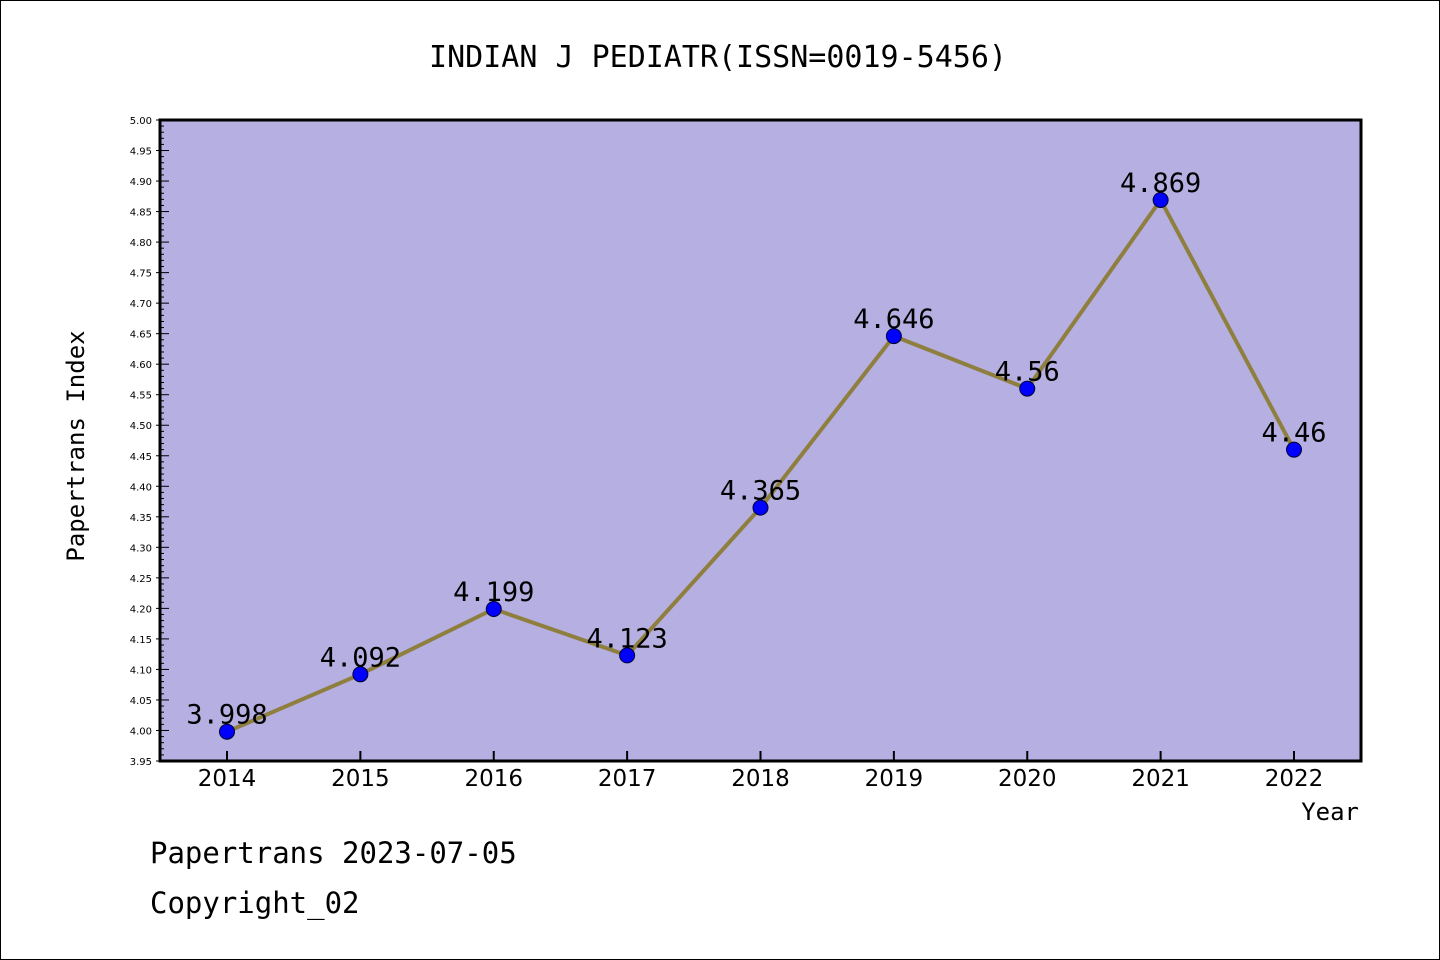  Describe the element at coordinates (718, 57) in the screenshot. I see `chart-title: INDIAN J PEDIATR(ISSN=0019-5456)` at that location.